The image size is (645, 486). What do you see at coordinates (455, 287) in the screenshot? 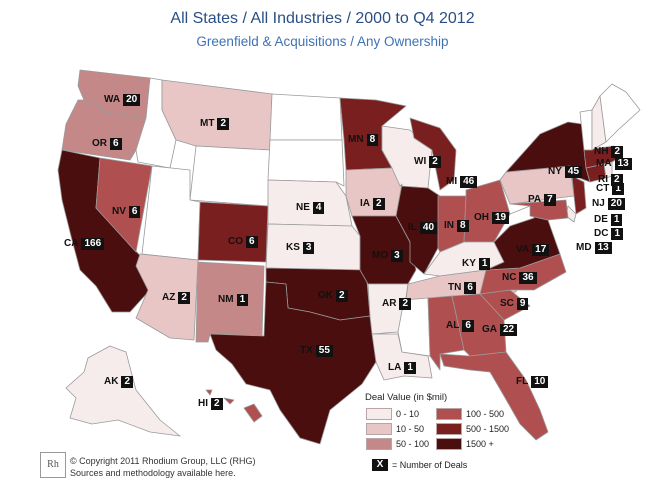
I see `state-abbr: TN` at bounding box center [455, 287].